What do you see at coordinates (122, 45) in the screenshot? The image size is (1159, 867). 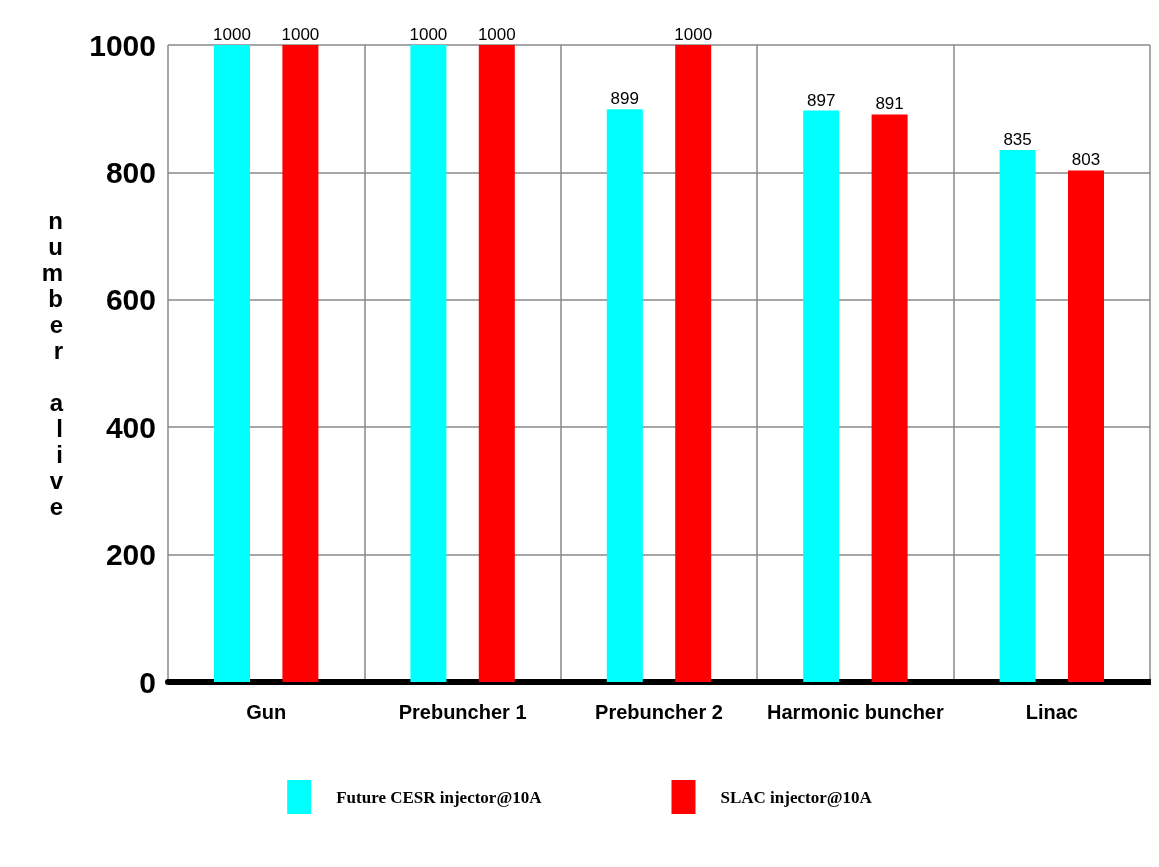 I see `y-tick-label: 1000` at bounding box center [122, 45].